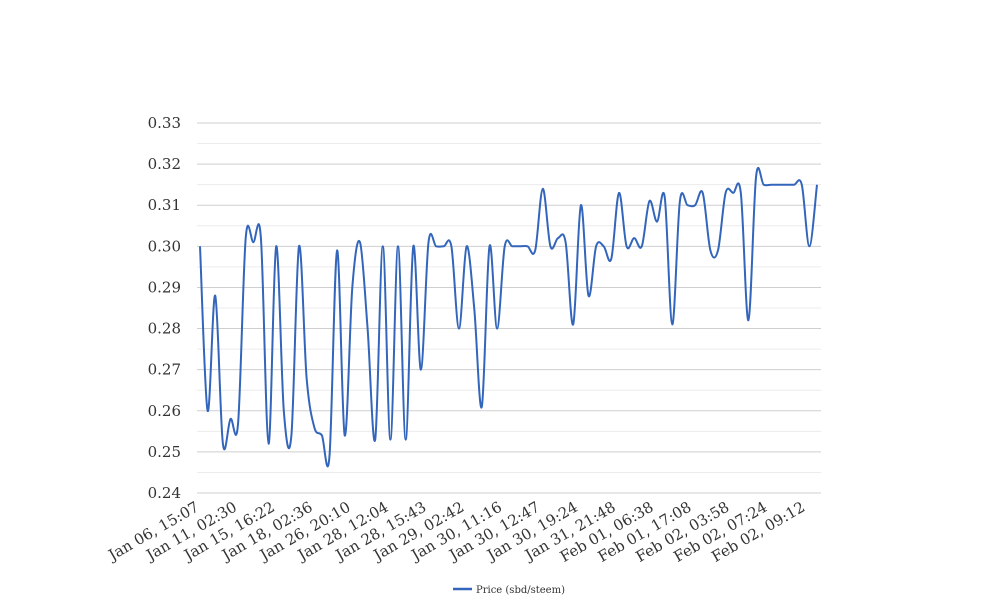 The height and width of the screenshot is (616, 1008). I want to click on y-tick-label: 0.24, so click(164, 493).